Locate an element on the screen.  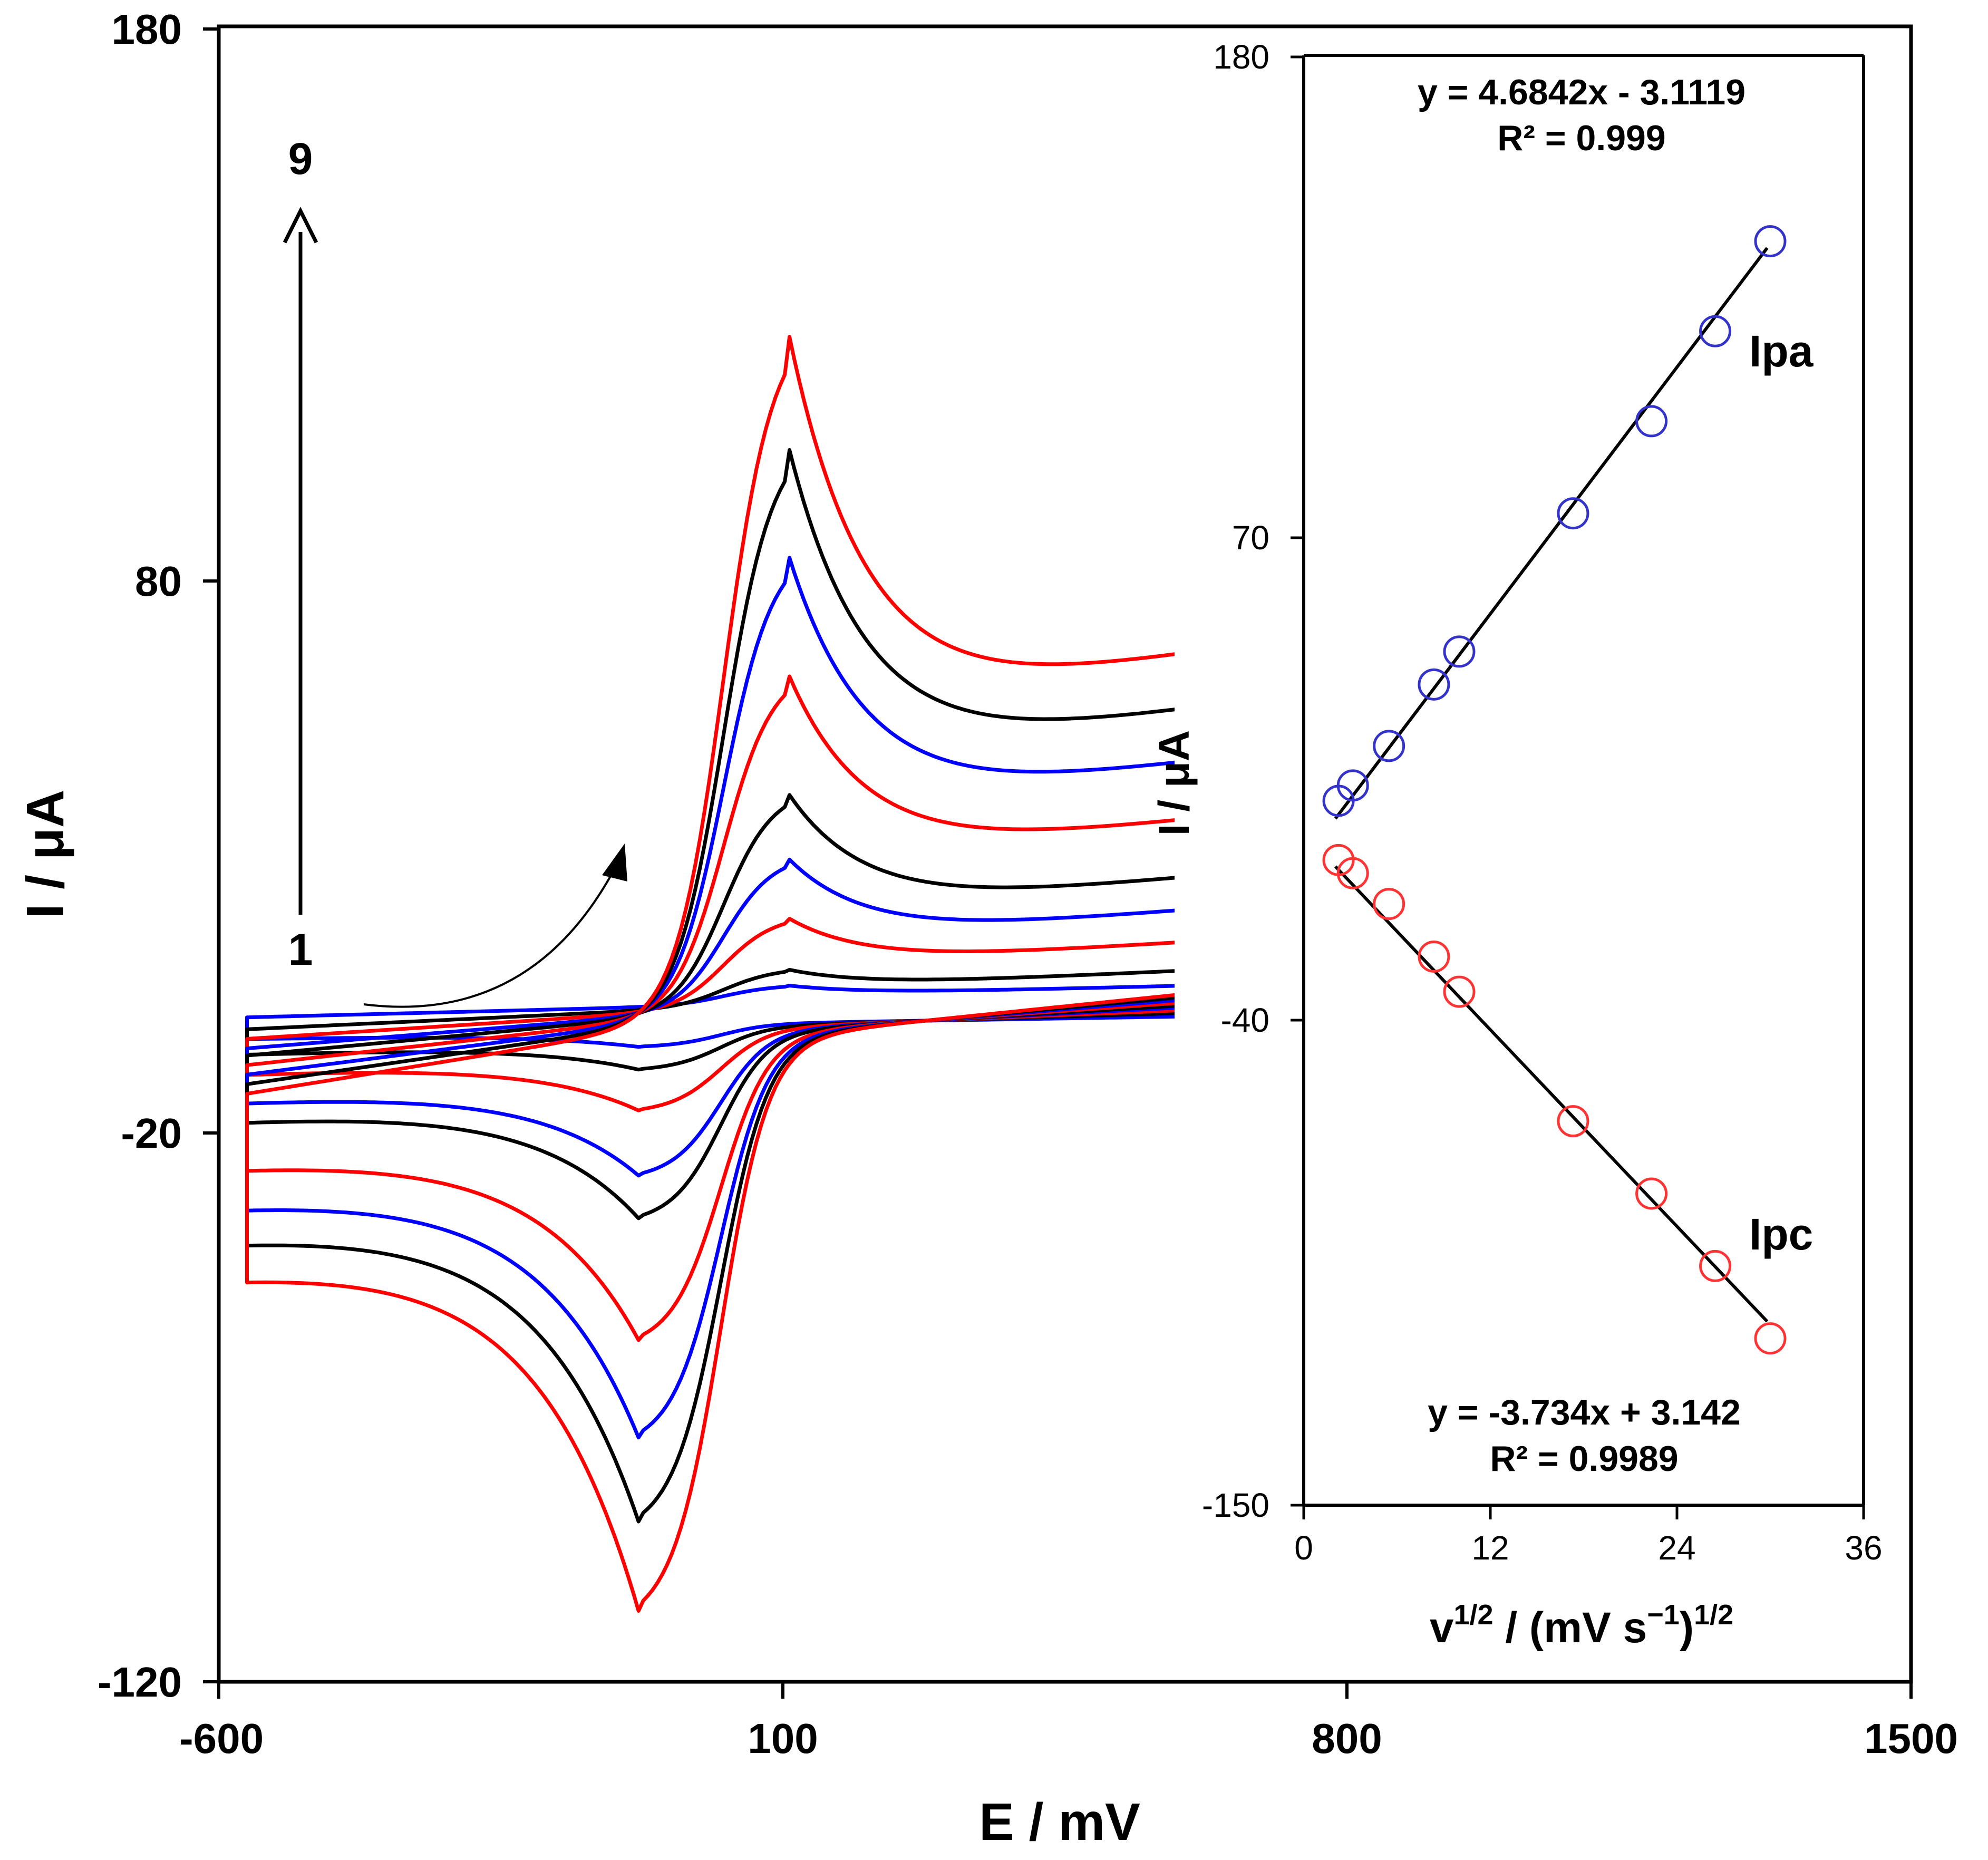
inset-marks is located at coordinates (1554, 790).